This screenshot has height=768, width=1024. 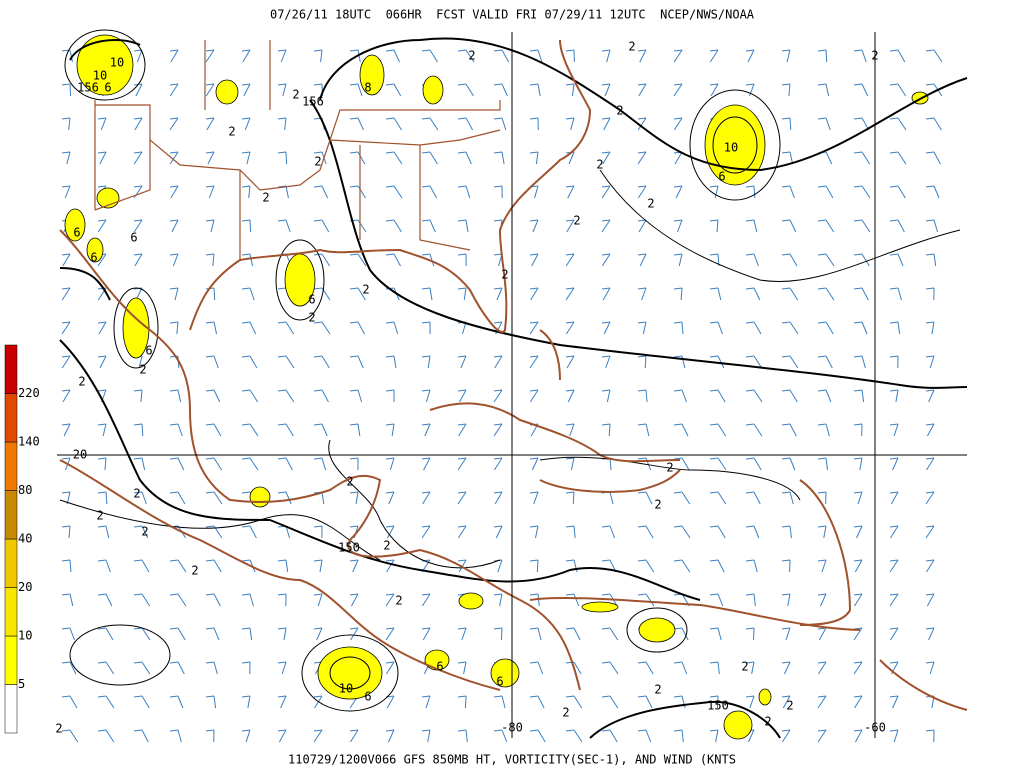 I want to click on map-label: 6, so click(x=721, y=177).